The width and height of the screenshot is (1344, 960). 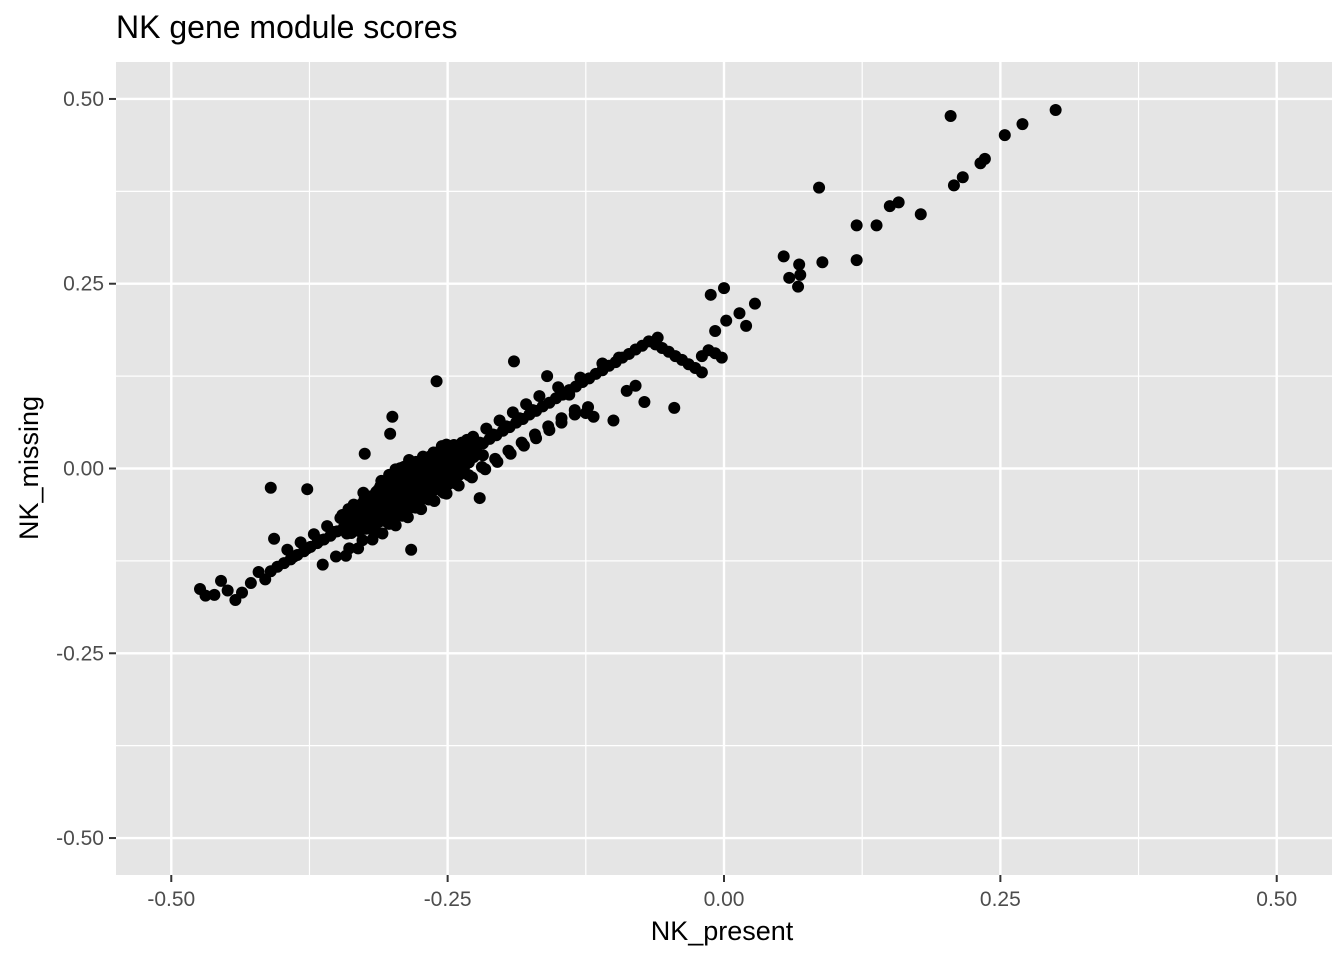 What do you see at coordinates (80, 653) in the screenshot?
I see `y-tick-label: -0.25` at bounding box center [80, 653].